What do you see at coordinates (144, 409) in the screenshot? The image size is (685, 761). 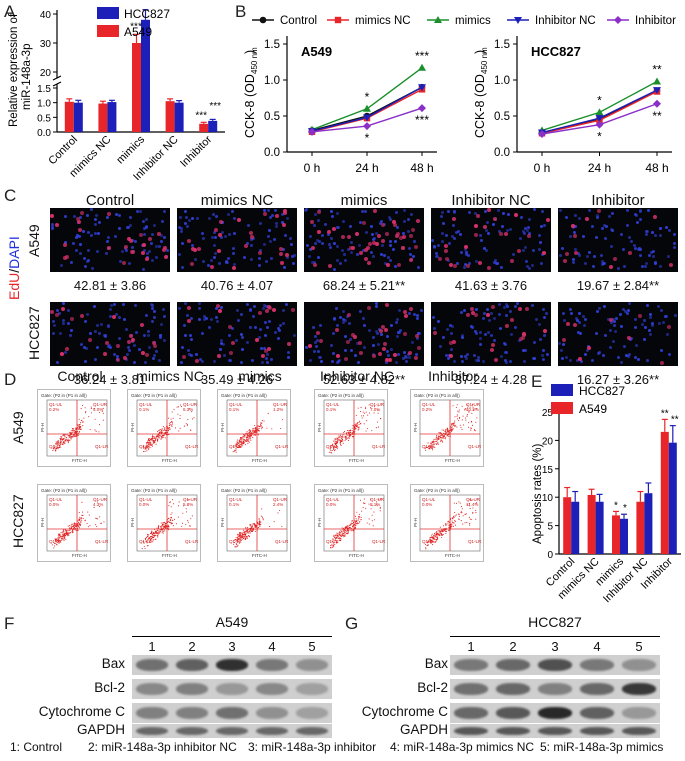 I see `quadrant-ul-value: 0.1%` at bounding box center [144, 409].